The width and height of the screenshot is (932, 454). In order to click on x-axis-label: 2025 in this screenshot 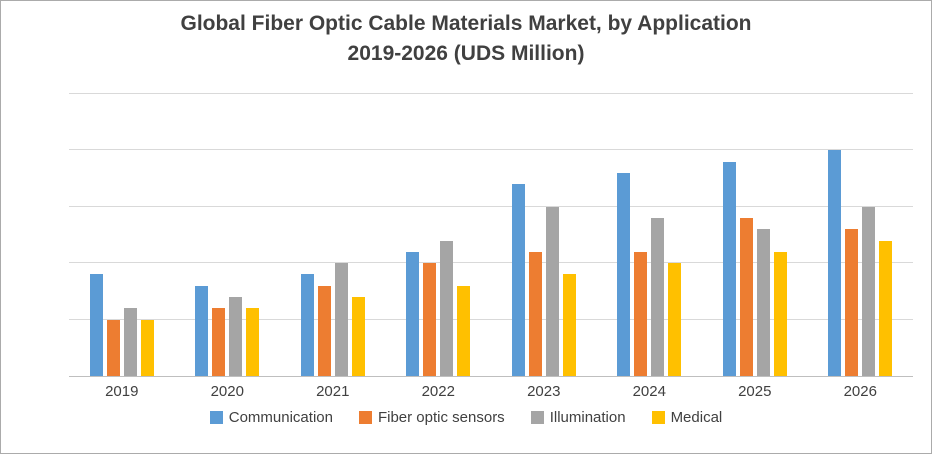, I will do `click(755, 391)`.